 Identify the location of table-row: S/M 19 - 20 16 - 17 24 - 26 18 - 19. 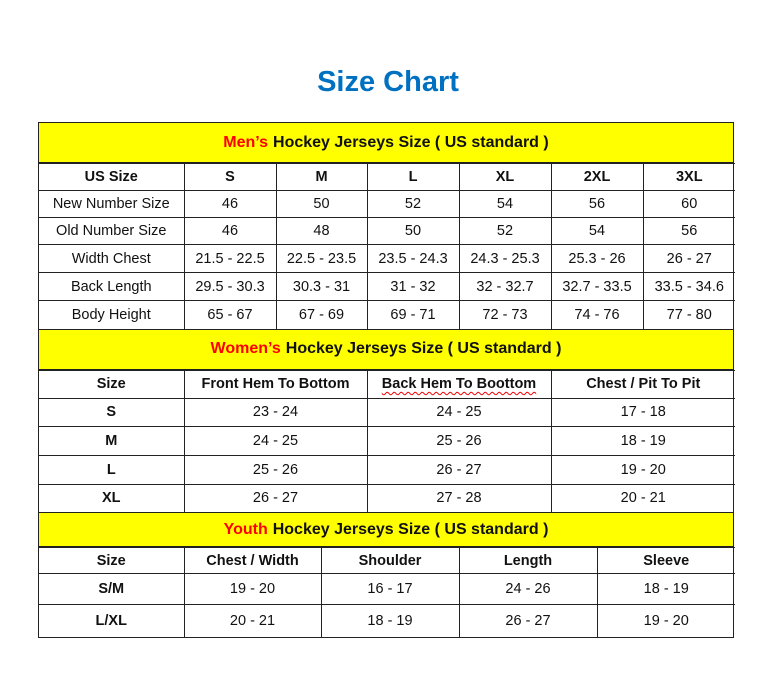
(387, 589).